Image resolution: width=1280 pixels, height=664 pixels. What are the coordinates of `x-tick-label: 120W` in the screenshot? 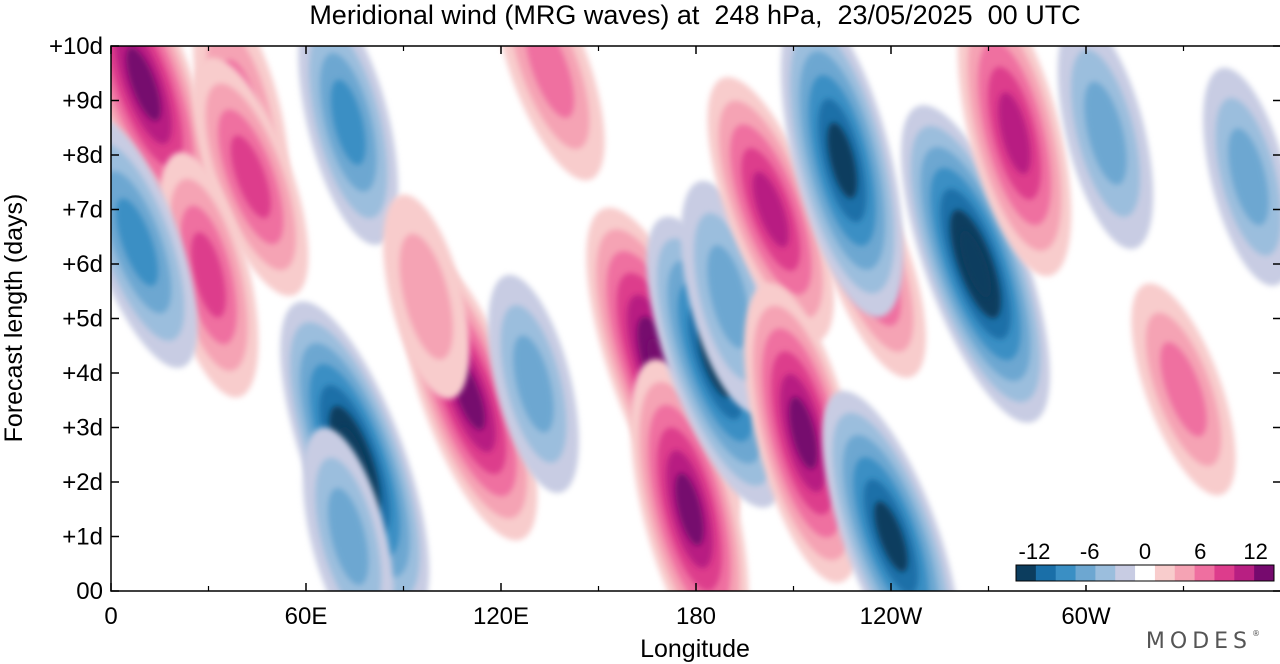 It's located at (891, 616).